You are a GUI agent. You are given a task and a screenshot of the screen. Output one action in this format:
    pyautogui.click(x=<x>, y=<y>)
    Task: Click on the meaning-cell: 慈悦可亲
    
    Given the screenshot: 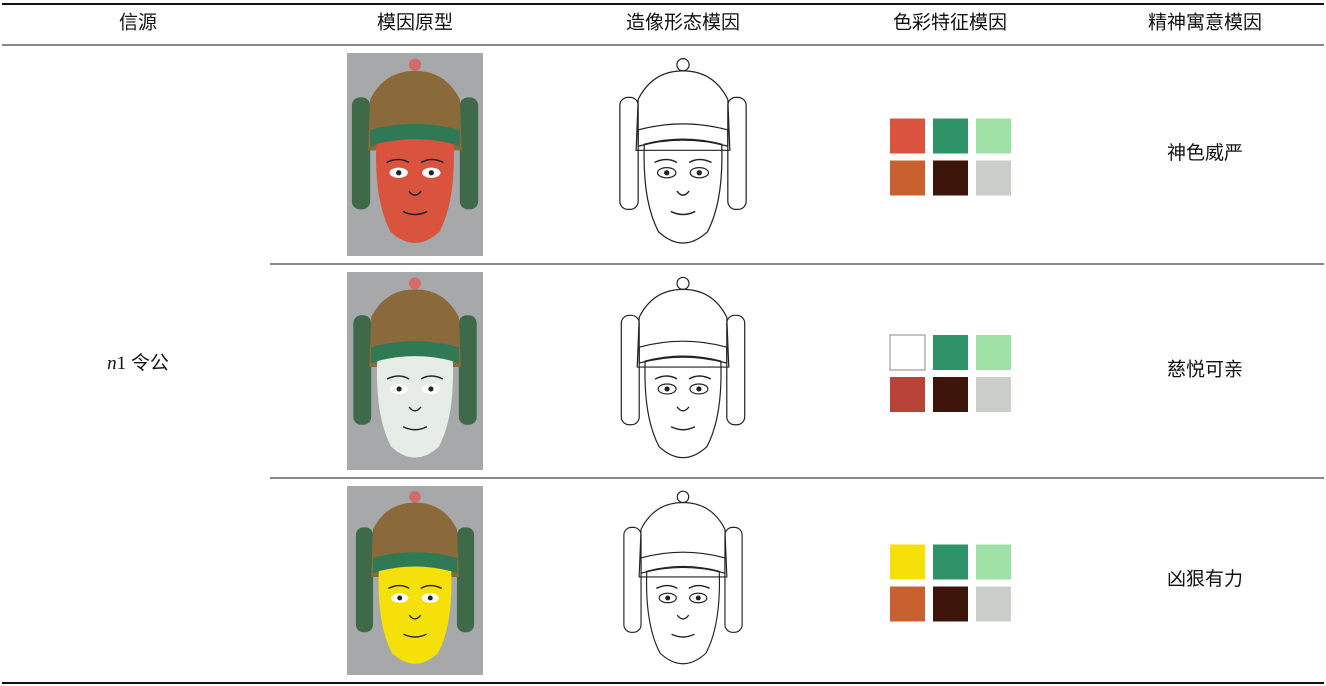 What is the action you would take?
    pyautogui.click(x=1205, y=369)
    